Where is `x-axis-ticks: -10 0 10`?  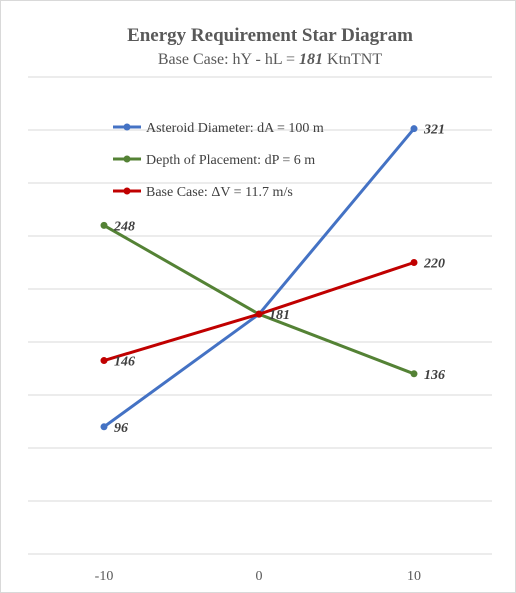 x-axis-ticks: -10 0 10 is located at coordinates (258, 576).